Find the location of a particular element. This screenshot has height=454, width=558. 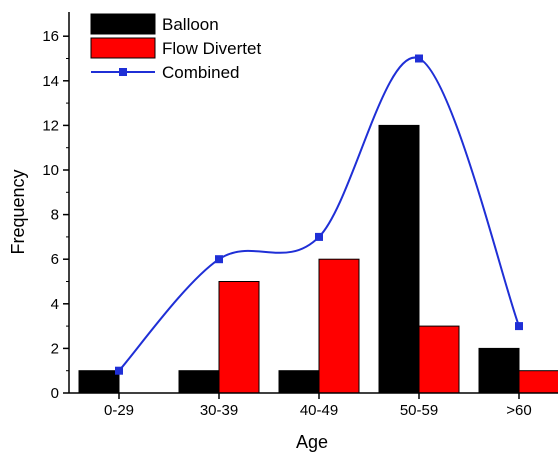

y-ticks: 0 2 4 6 8 10 12 14 16 is located at coordinates (55, 215).